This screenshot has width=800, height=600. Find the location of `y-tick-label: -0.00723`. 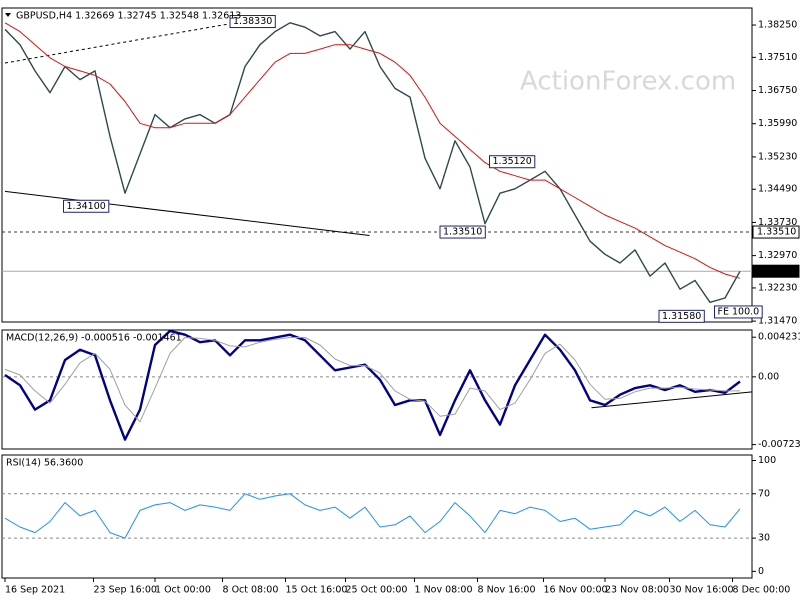

y-tick-label: -0.00723 is located at coordinates (779, 444).